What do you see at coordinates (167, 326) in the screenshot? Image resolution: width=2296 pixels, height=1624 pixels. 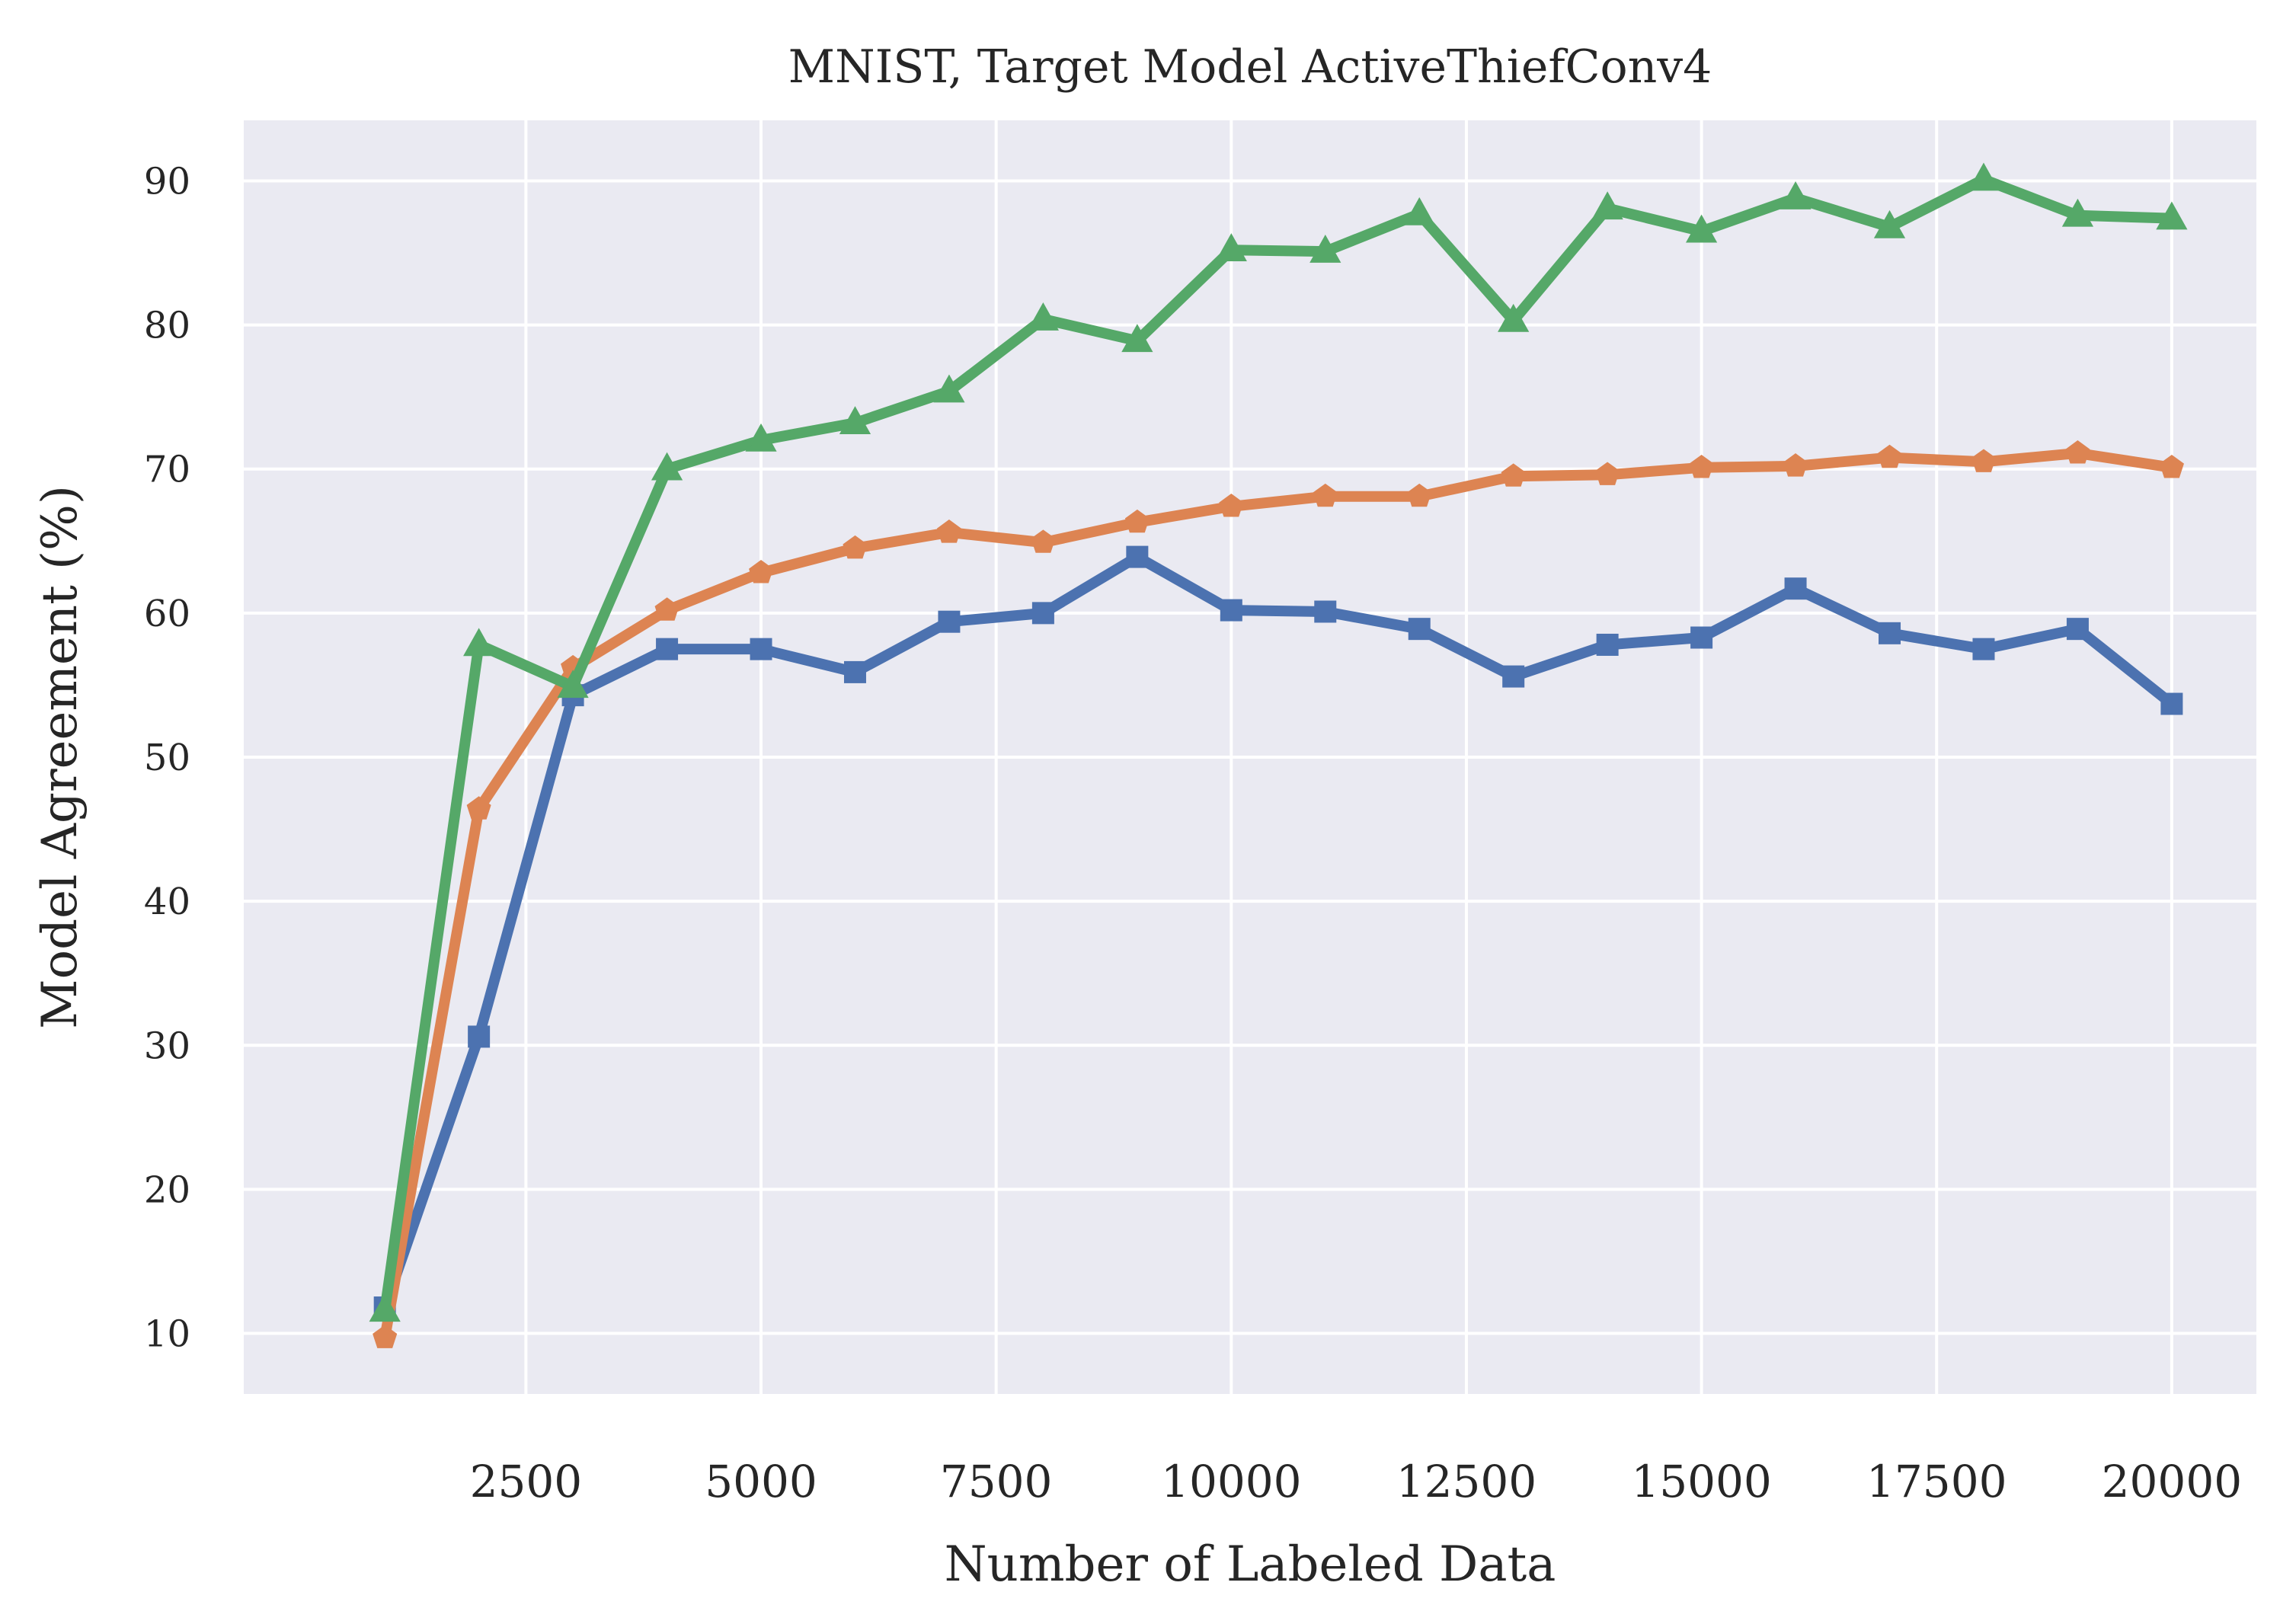 I see `y-tick-label: 80` at bounding box center [167, 326].